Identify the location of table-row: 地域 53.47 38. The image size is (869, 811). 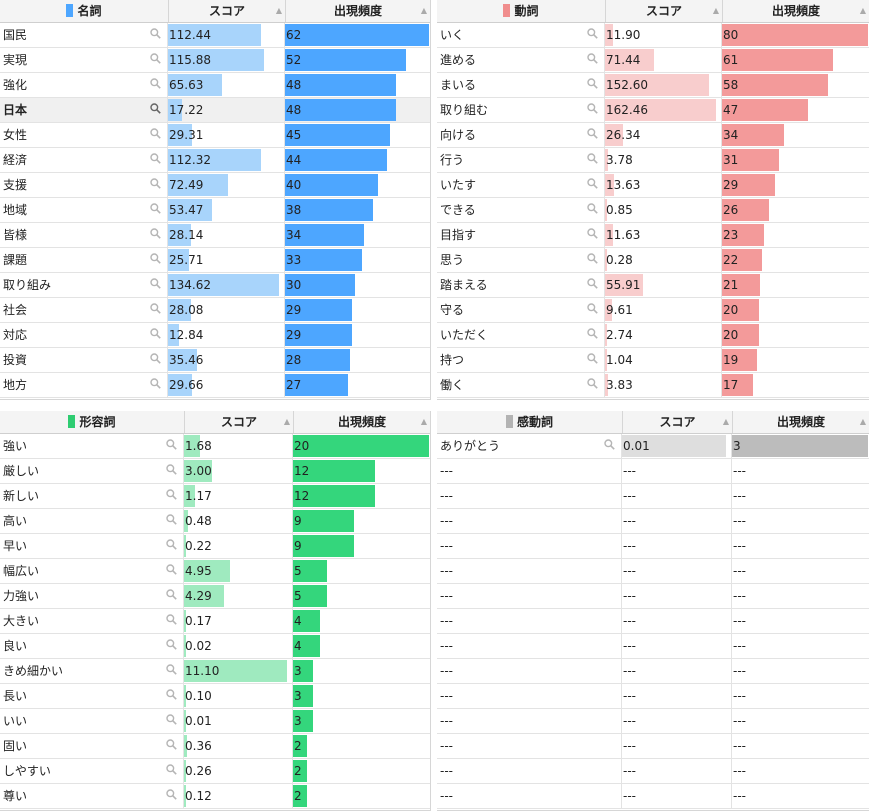
(215, 210).